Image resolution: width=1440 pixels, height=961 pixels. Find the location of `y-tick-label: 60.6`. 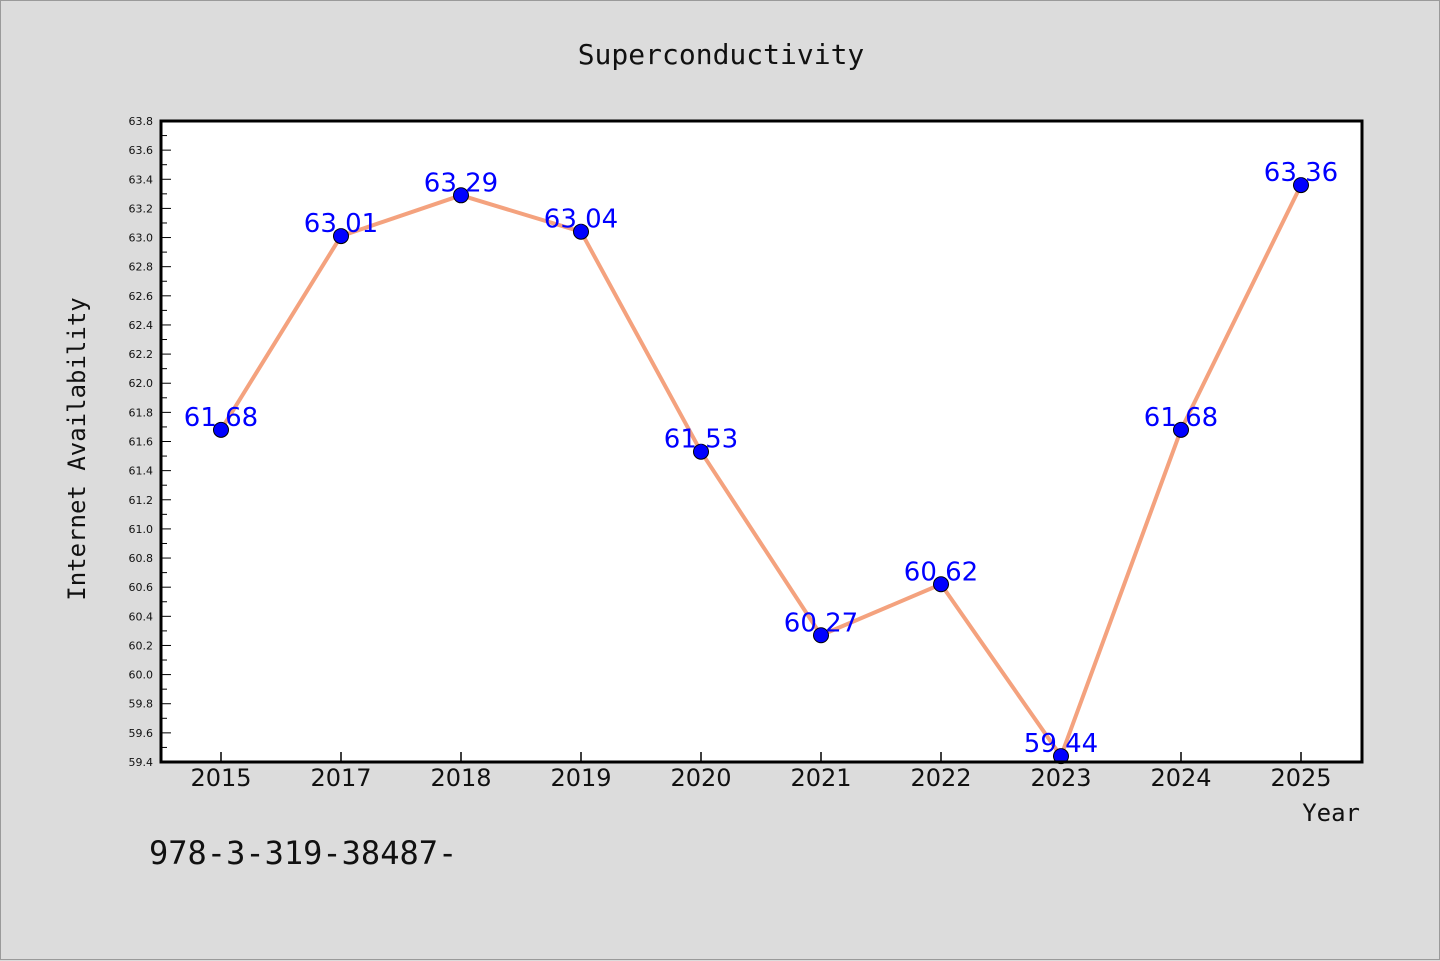

y-tick-label: 60.6 is located at coordinates (141, 587).